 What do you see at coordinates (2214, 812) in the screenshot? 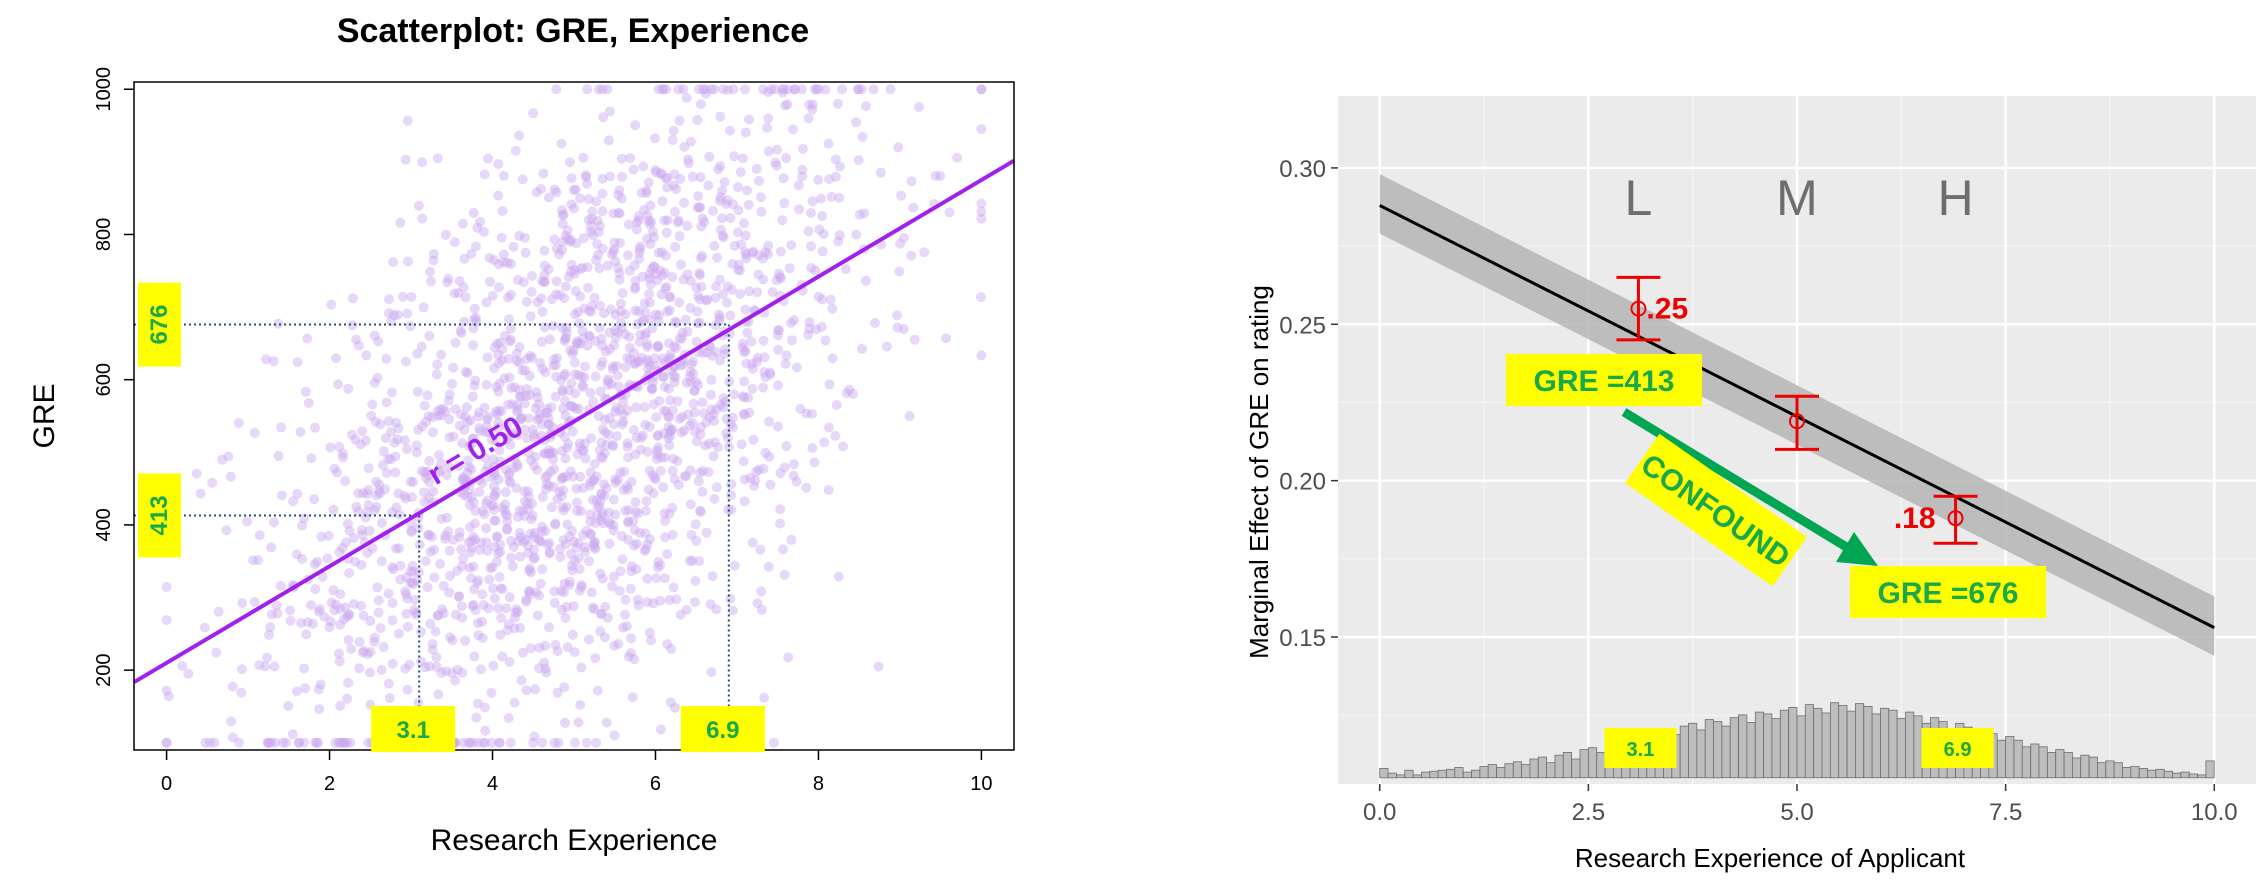
I see `x-tick-label: 10.0` at bounding box center [2214, 812].